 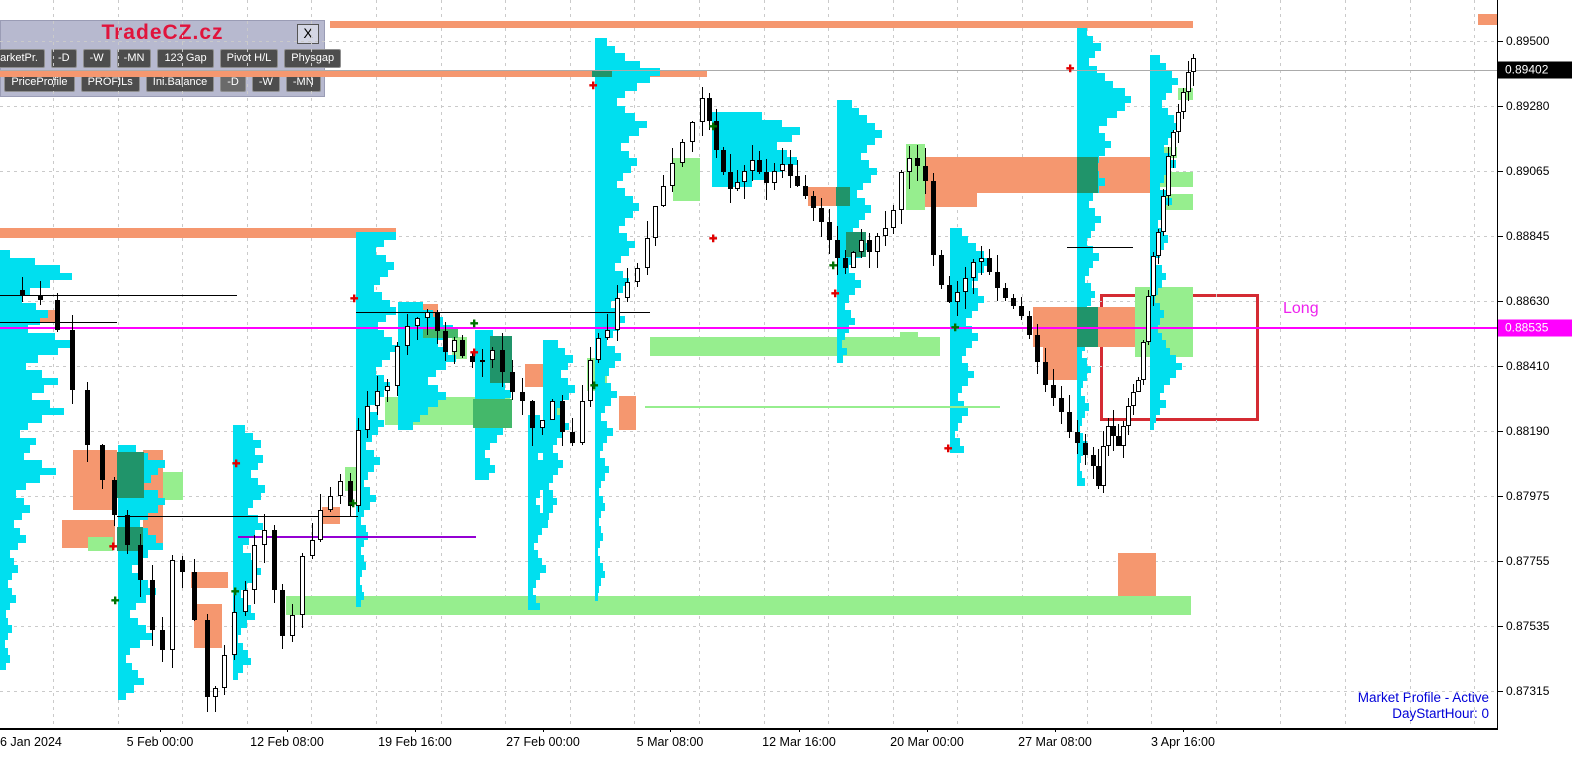 I want to click on panel-button-pivot-h-l: Pivot H/L, so click(x=249, y=58).